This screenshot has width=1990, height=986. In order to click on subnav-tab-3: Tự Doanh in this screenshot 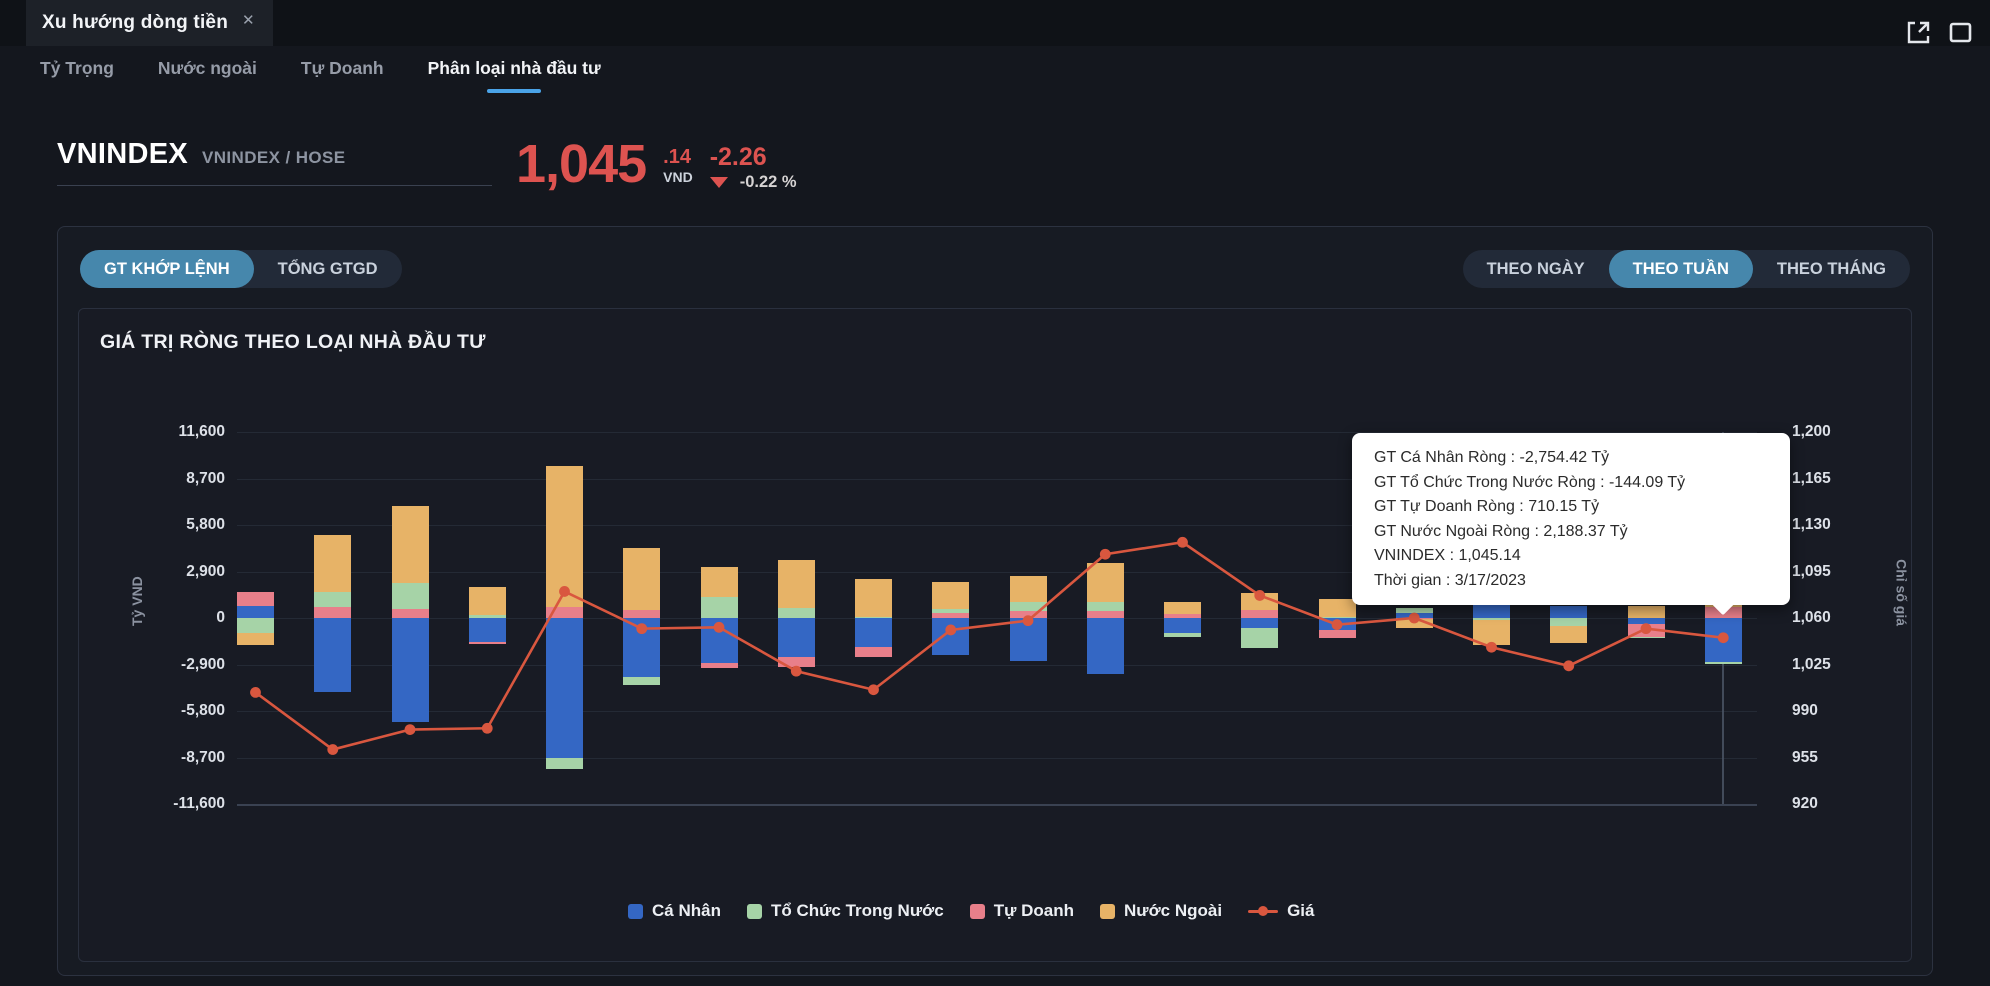, I will do `click(342, 67)`.